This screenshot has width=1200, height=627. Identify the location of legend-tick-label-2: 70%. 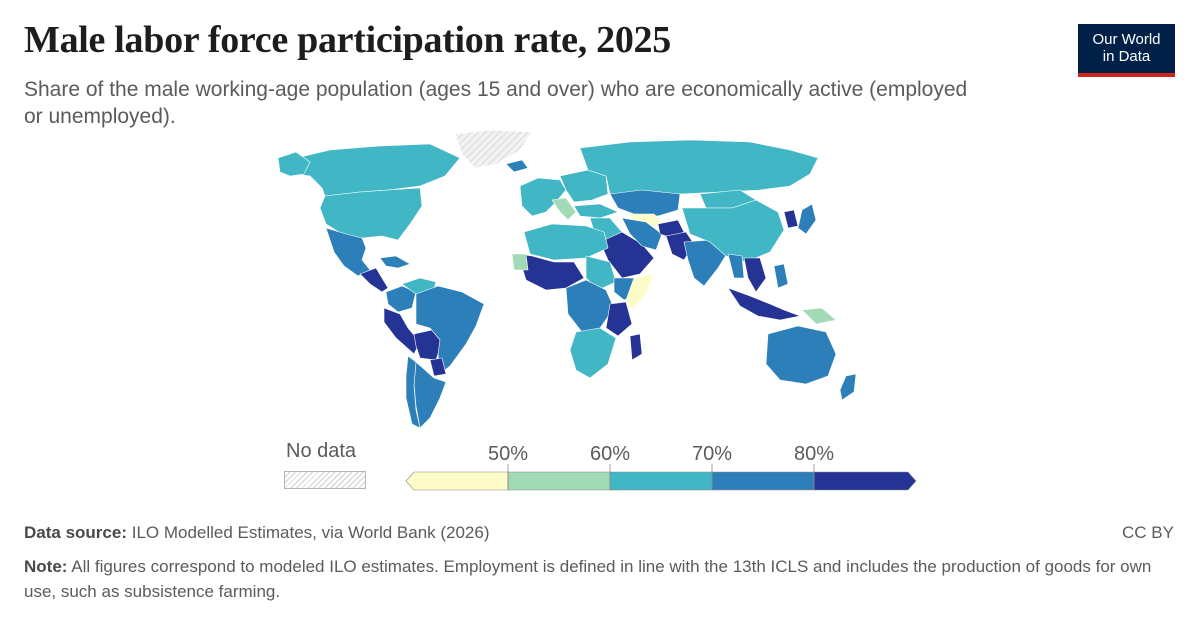
(712, 454).